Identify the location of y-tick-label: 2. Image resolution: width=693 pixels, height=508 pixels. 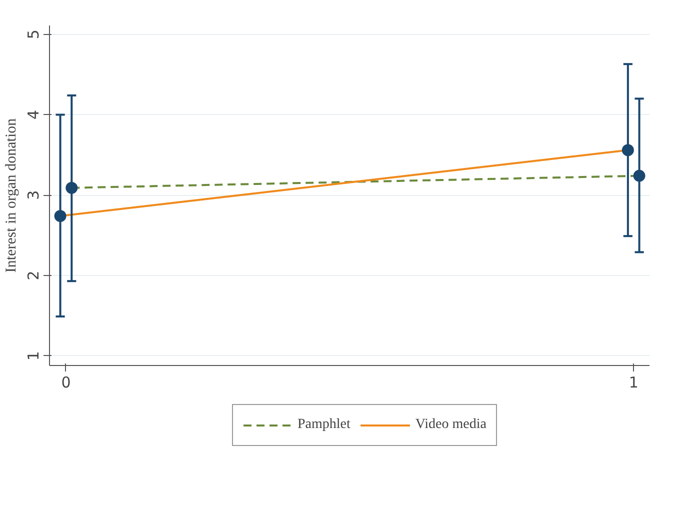
(33, 275).